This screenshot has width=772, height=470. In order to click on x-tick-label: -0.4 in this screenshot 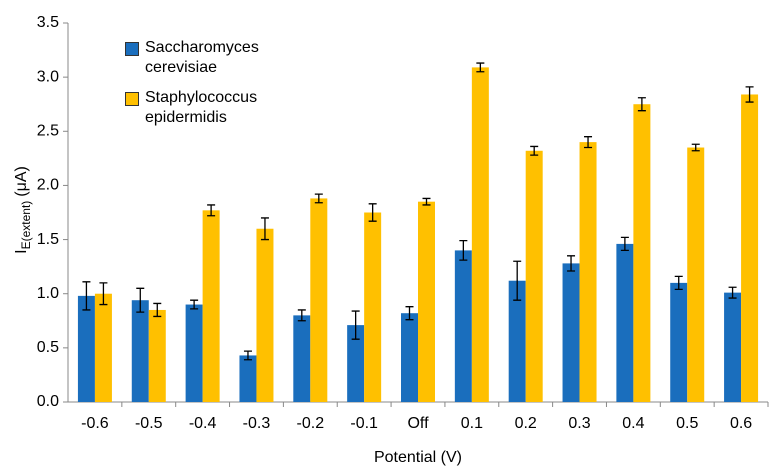, I will do `click(203, 423)`.